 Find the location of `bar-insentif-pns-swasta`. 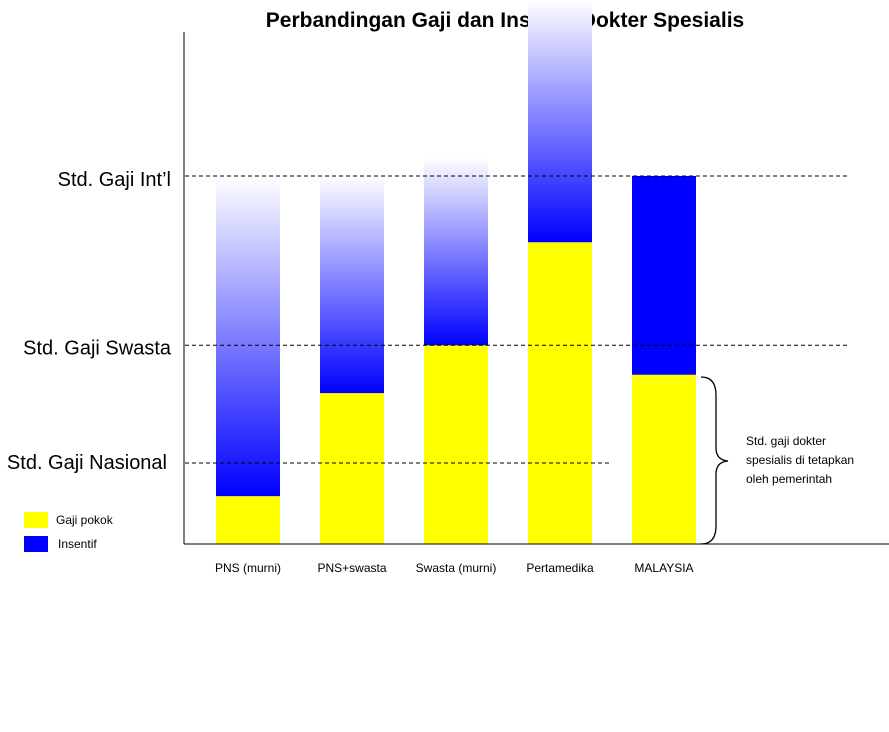

bar-insentif-pns-swasta is located at coordinates (352, 285).